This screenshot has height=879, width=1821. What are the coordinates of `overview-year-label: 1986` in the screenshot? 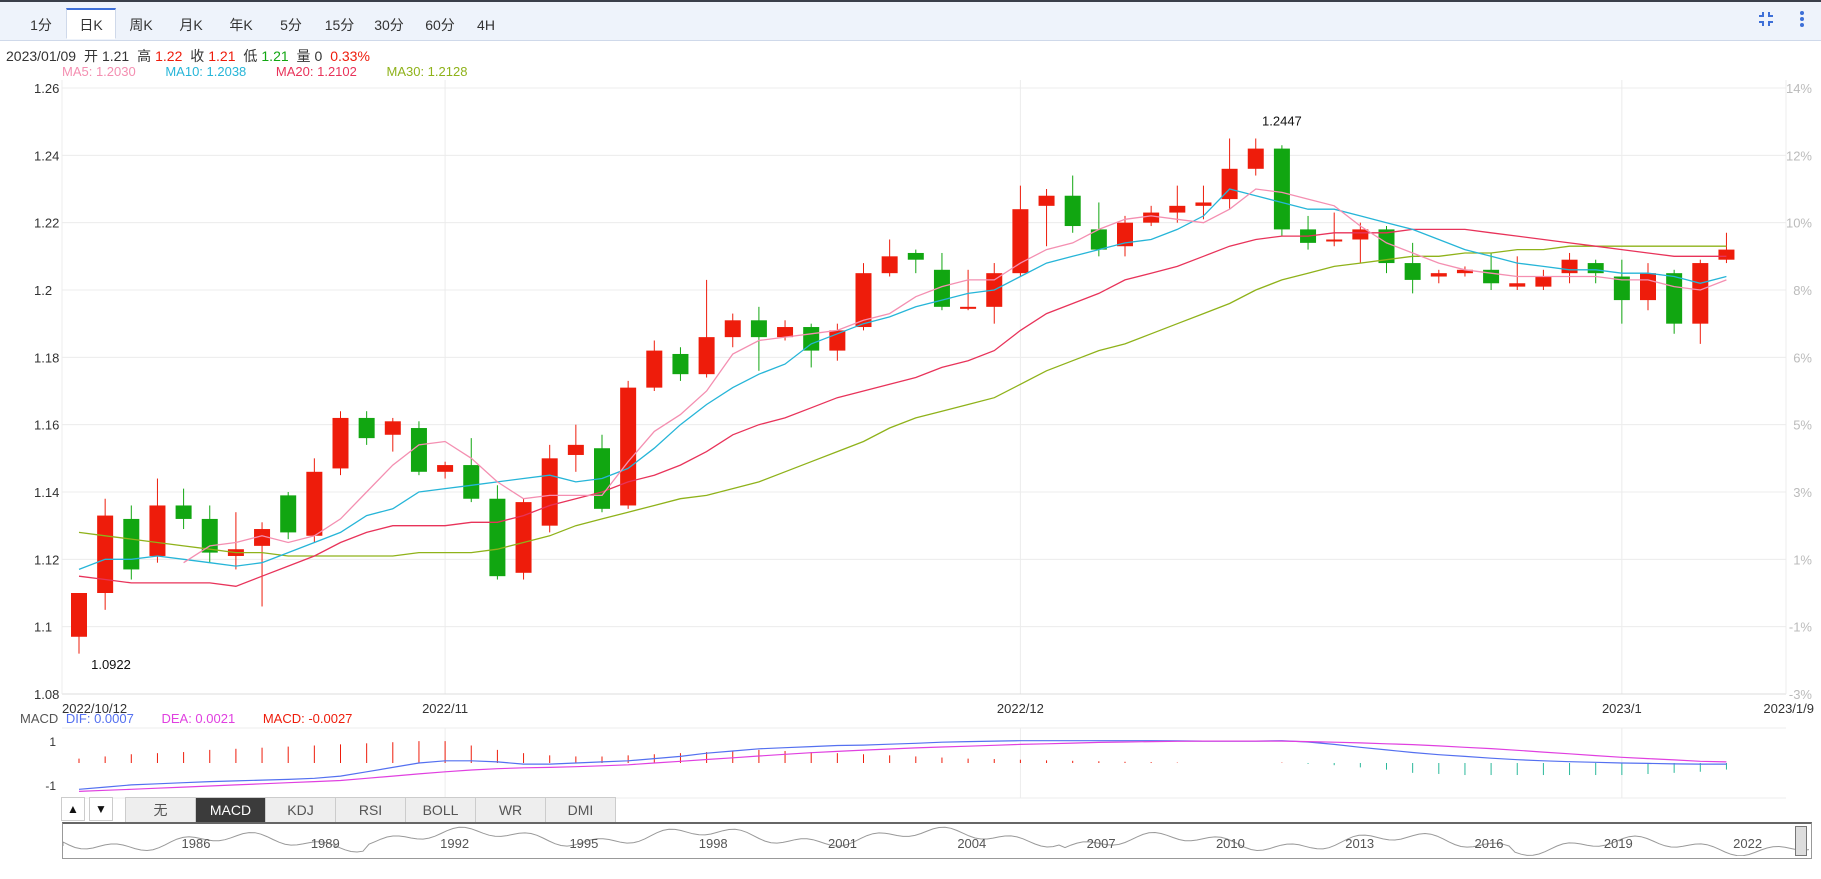 It's located at (196, 843).